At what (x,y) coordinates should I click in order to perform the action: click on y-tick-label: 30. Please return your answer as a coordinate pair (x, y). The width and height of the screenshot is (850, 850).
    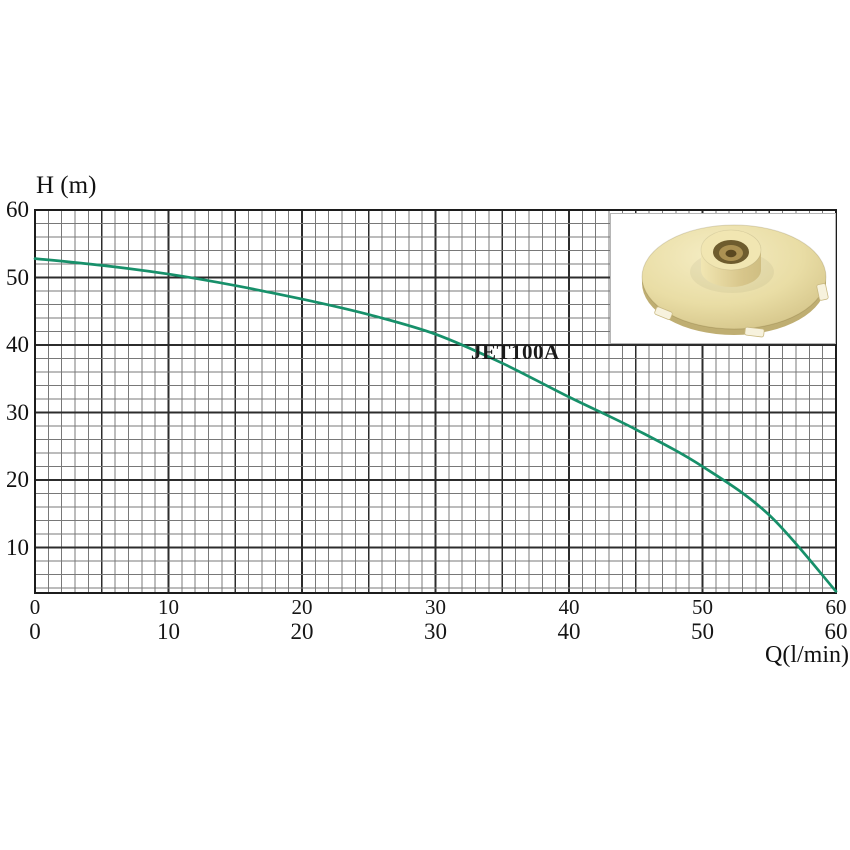
    Looking at the image, I should click on (17, 412).